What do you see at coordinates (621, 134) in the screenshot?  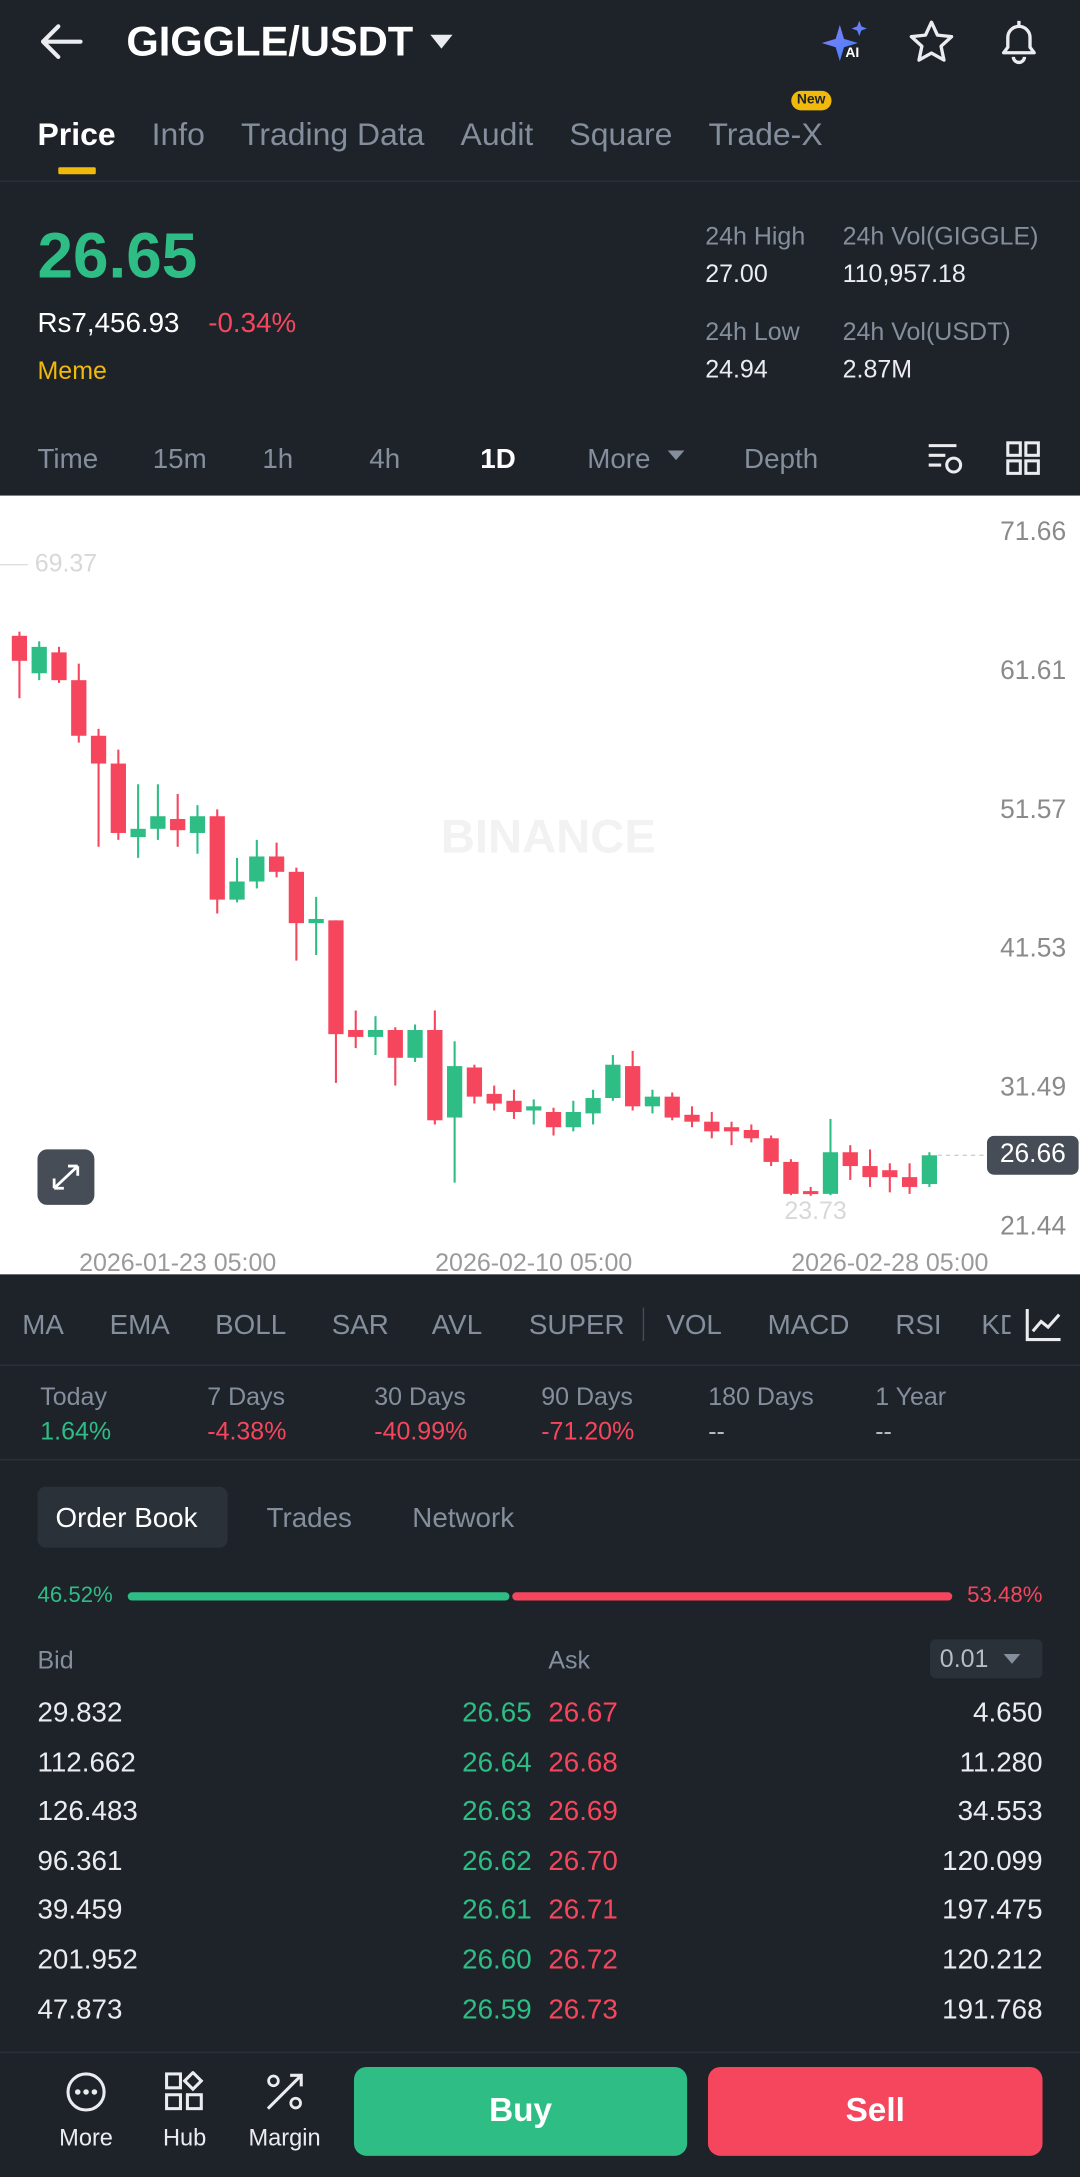 I see `tab: Square` at bounding box center [621, 134].